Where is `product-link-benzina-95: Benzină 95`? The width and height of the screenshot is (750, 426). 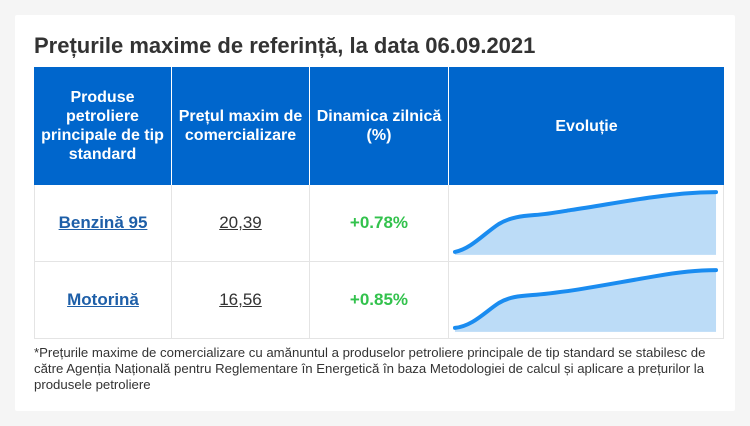
product-link-benzina-95: Benzină 95 is located at coordinates (103, 222).